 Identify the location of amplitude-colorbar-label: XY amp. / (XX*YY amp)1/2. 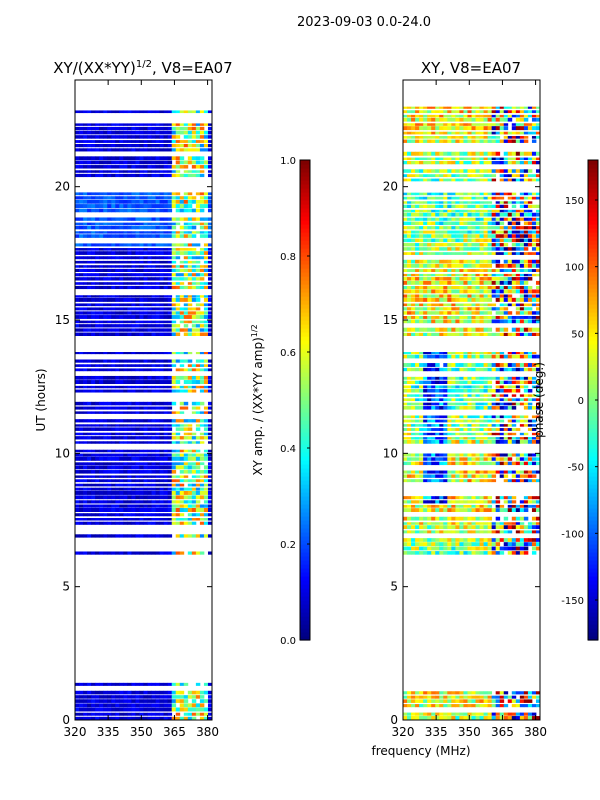
(257, 399).